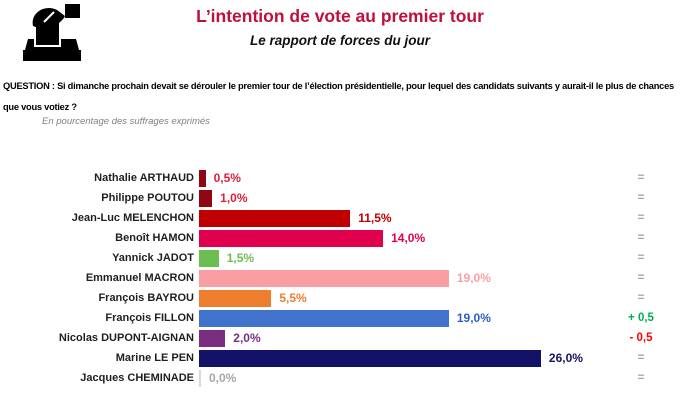  What do you see at coordinates (403, 218) in the screenshot?
I see `bar-zone: 11,5%` at bounding box center [403, 218].